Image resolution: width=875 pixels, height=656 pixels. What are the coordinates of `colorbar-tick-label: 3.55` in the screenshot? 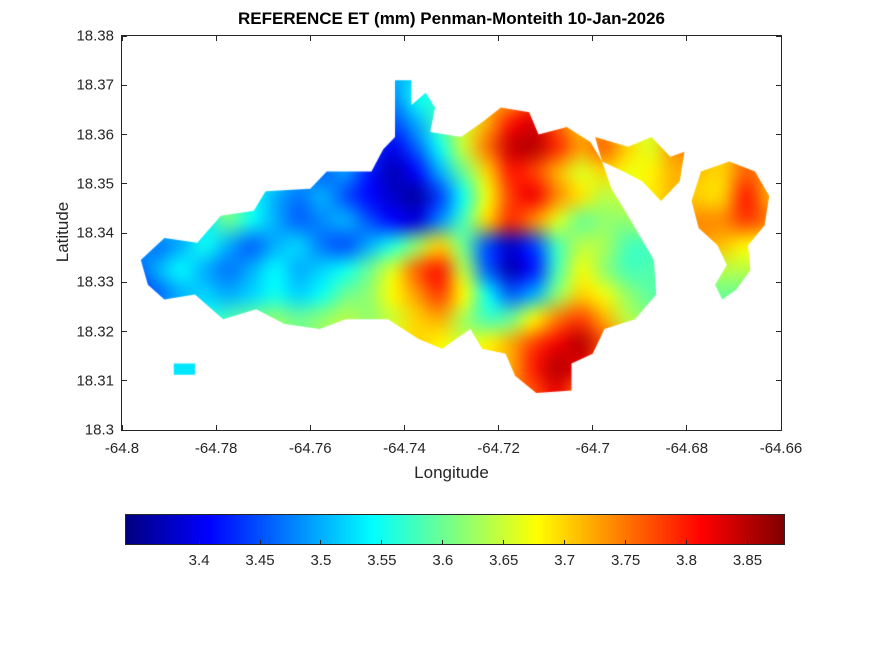 It's located at (382, 560).